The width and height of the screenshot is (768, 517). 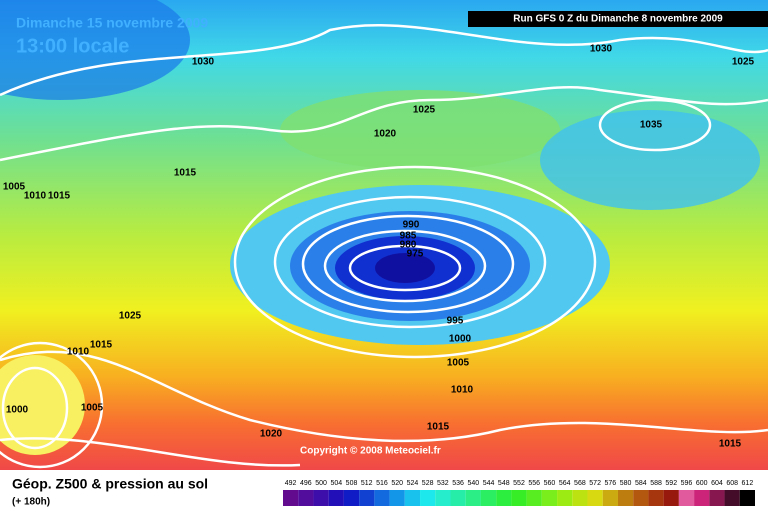 I want to click on scale-label: 496, so click(x=306, y=483).